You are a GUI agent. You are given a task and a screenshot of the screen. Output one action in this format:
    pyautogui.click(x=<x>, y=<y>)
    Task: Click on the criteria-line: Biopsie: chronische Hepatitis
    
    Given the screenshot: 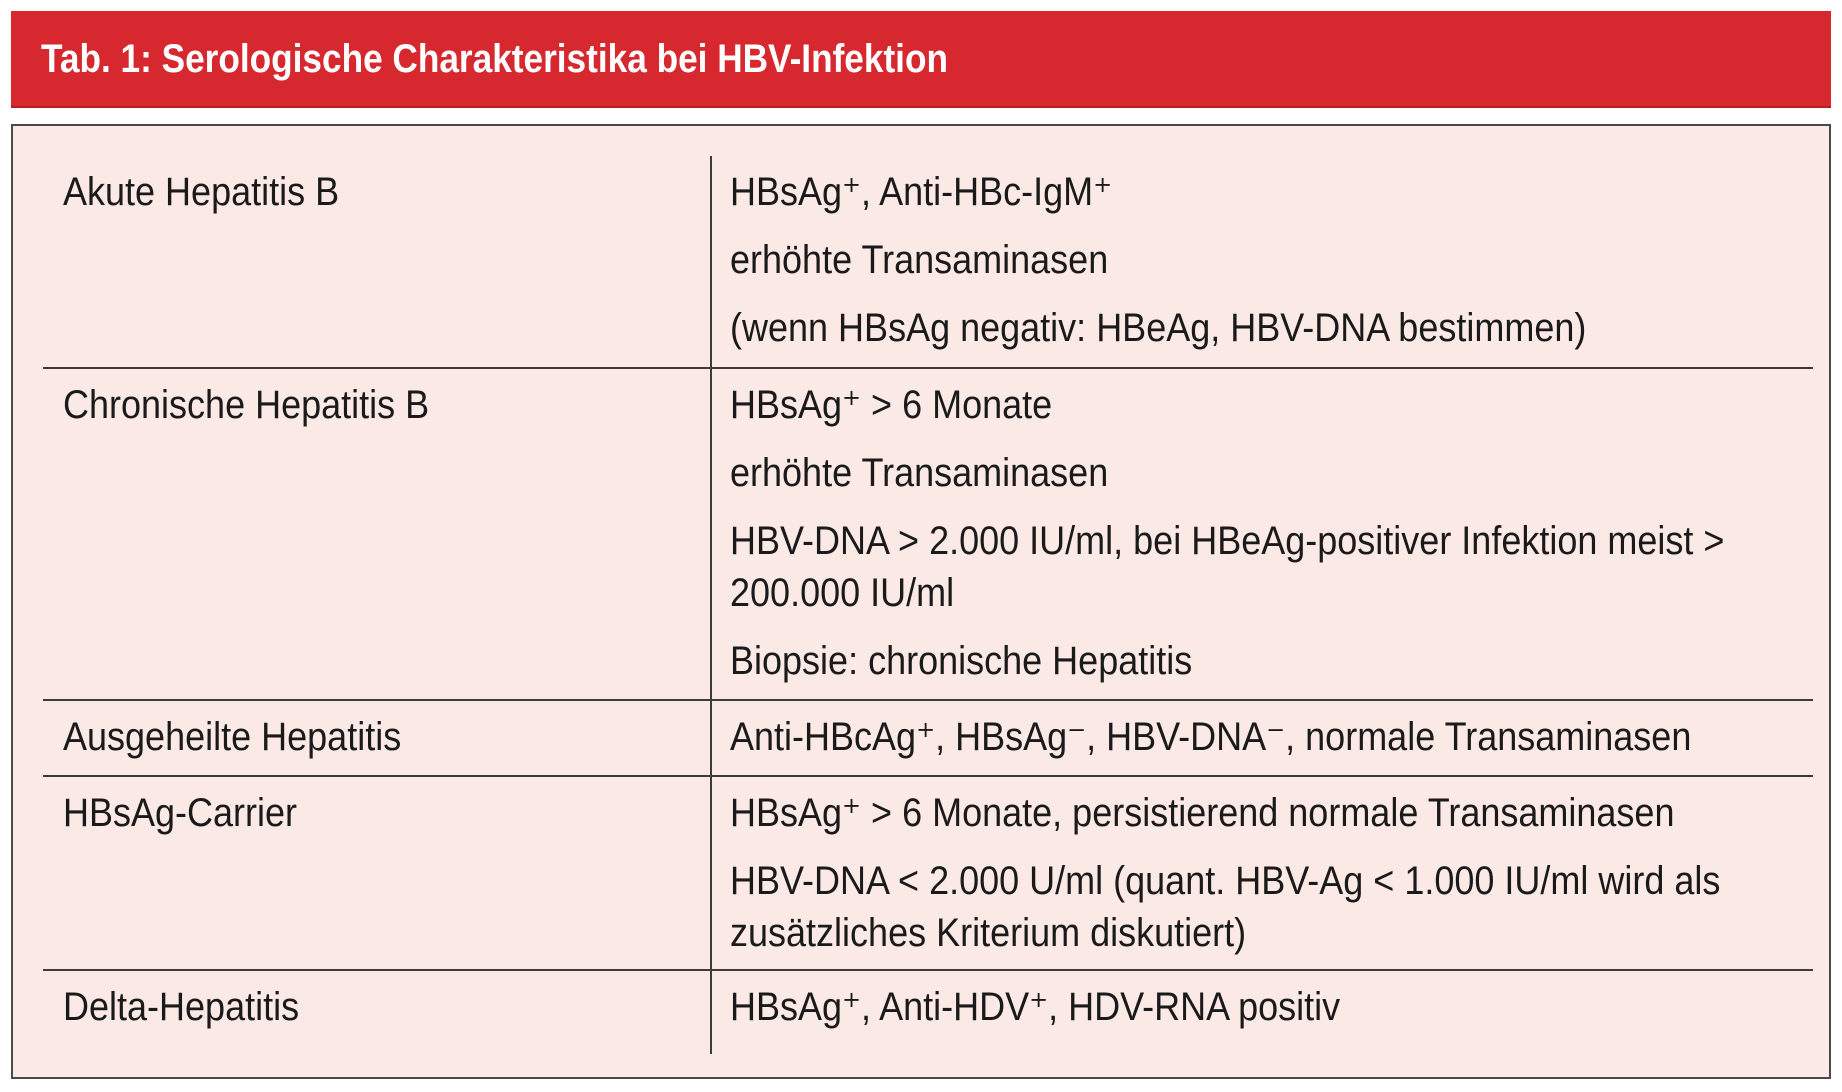 What is the action you would take?
    pyautogui.click(x=961, y=661)
    